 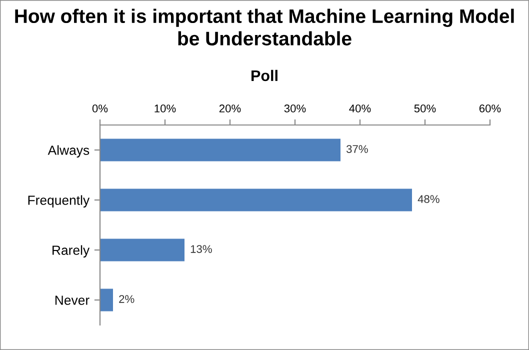 What do you see at coordinates (69, 151) in the screenshot?
I see `y-tick-label: Always` at bounding box center [69, 151].